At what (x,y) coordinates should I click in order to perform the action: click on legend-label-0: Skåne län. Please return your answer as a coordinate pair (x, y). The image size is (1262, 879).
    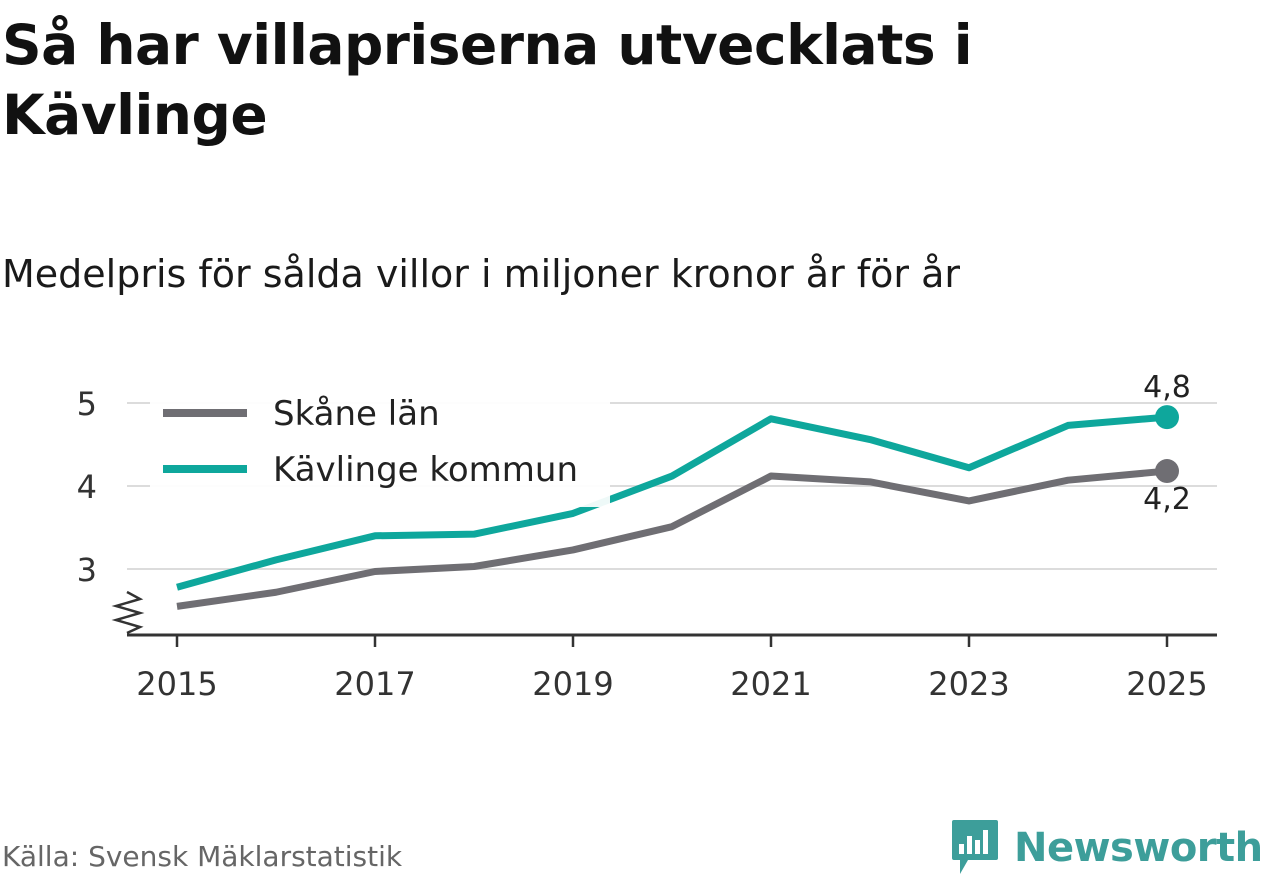
    Looking at the image, I should click on (356, 414).